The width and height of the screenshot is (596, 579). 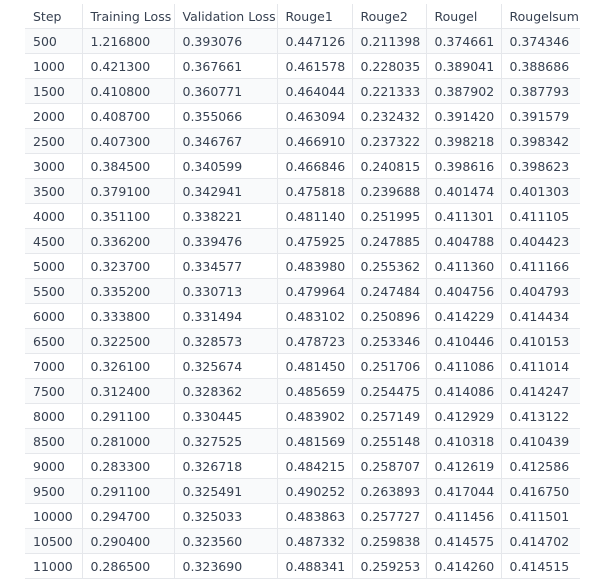 What do you see at coordinates (540, 291) in the screenshot?
I see `cell-rougelsum: 0.404793` at bounding box center [540, 291].